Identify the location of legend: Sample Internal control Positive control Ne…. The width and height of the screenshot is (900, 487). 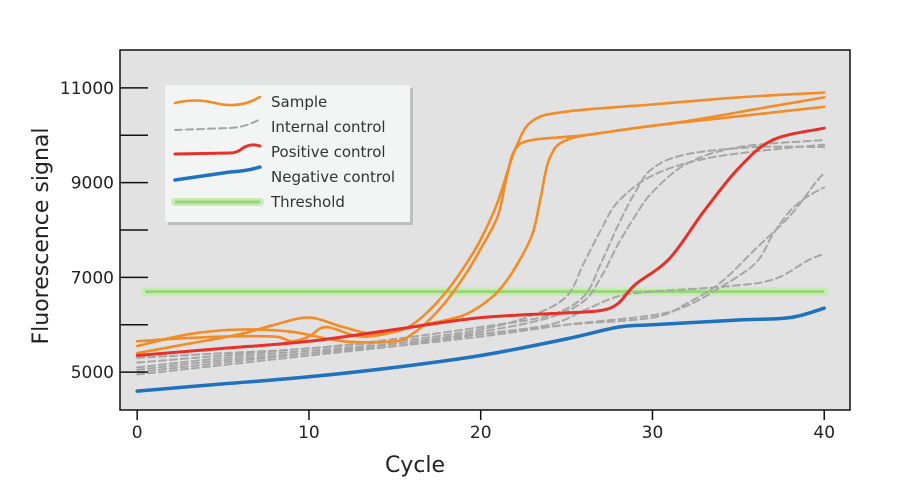
(289, 155).